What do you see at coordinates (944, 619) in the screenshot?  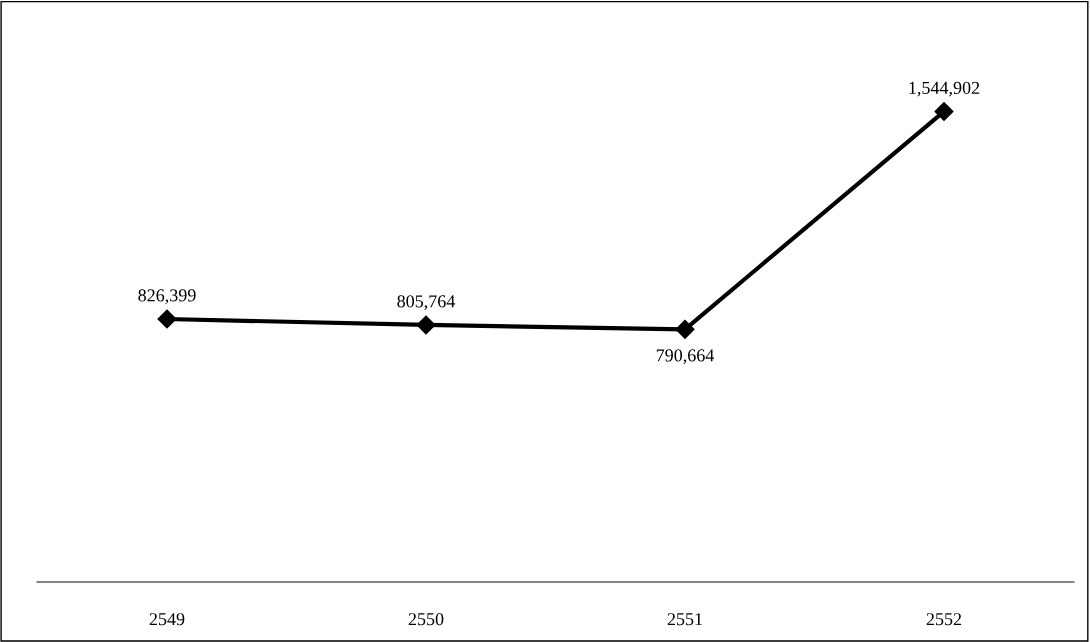 I see `x-tick-label: 2552` at bounding box center [944, 619].